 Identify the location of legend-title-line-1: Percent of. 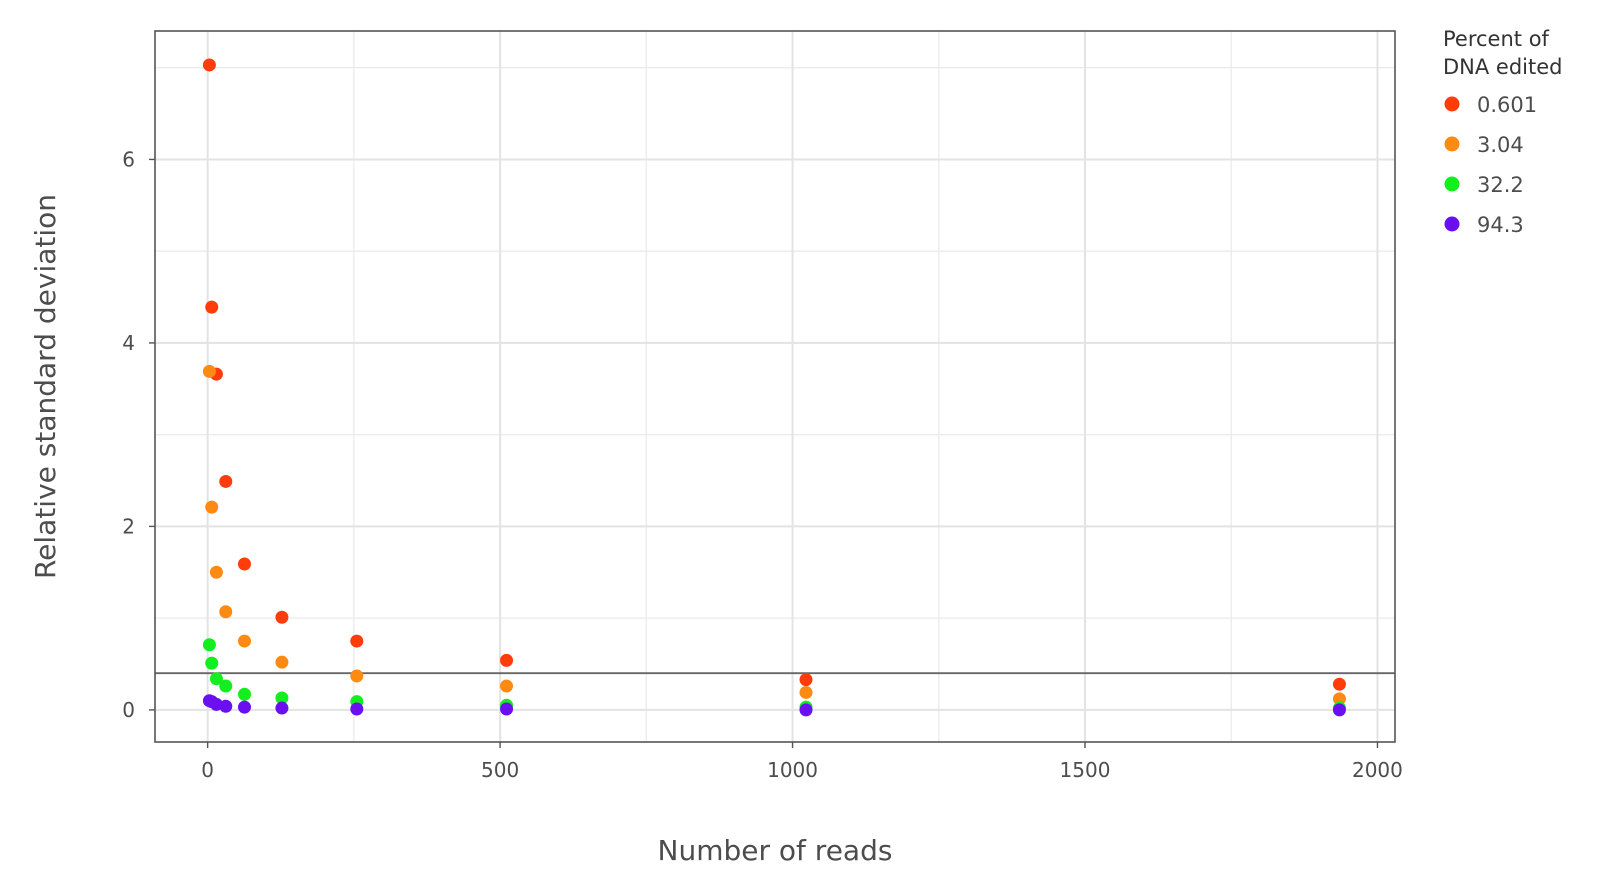
(1496, 39).